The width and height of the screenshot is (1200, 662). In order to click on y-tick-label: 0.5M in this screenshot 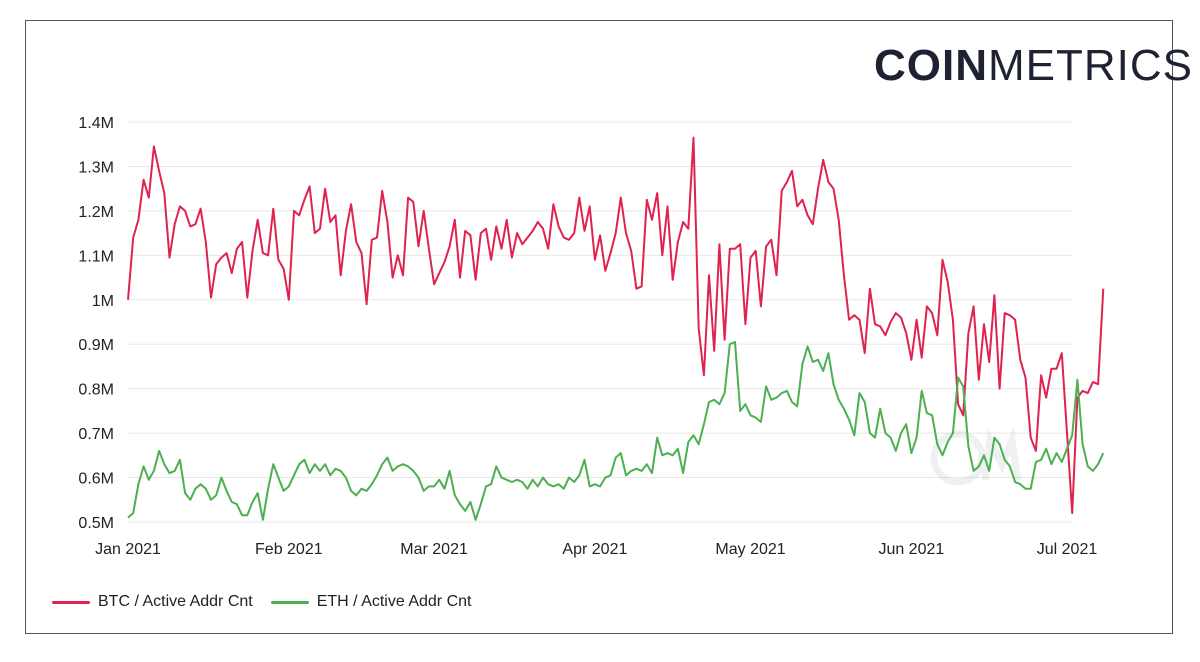, I will do `click(96, 523)`.